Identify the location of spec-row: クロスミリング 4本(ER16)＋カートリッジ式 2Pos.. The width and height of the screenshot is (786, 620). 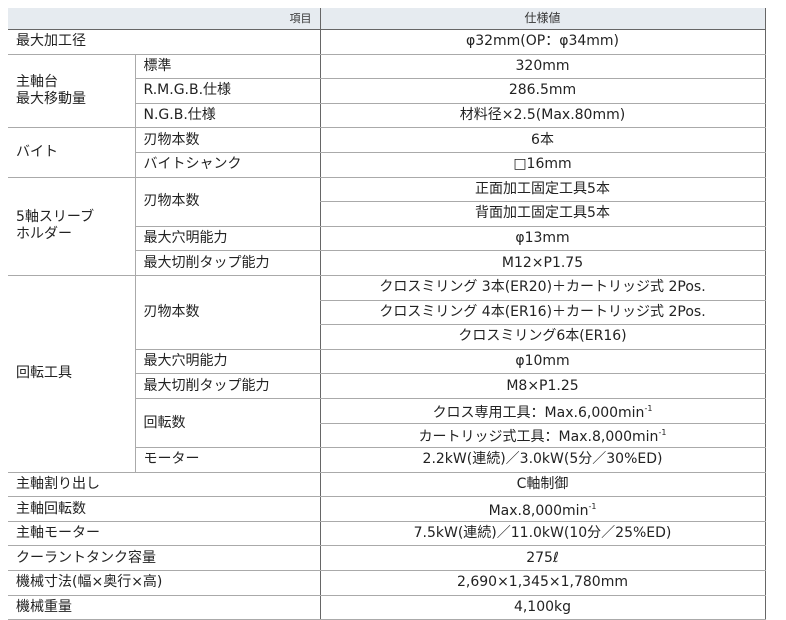
(387, 313).